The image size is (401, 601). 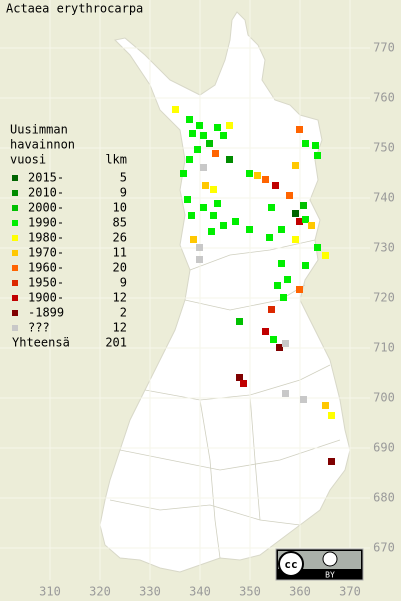 What do you see at coordinates (116, 343) in the screenshot?
I see `legend-total: 201` at bounding box center [116, 343].